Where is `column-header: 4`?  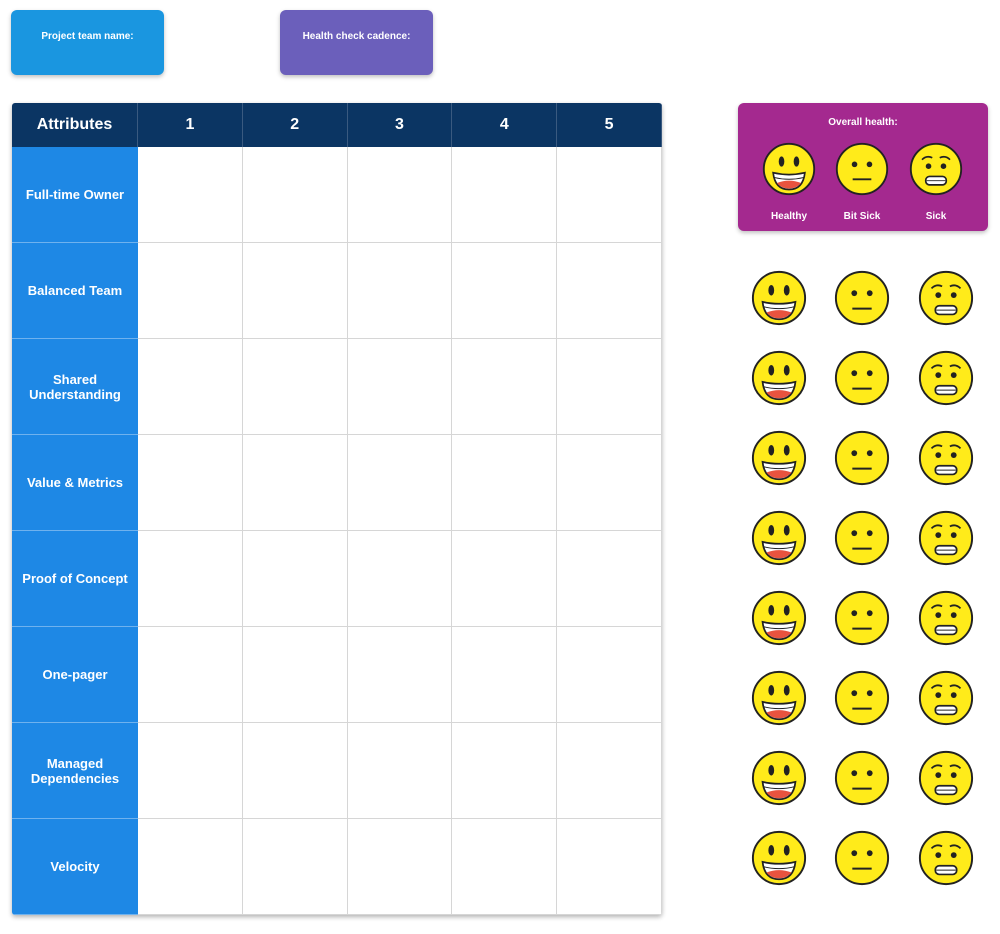
column-header: 4 is located at coordinates (505, 125).